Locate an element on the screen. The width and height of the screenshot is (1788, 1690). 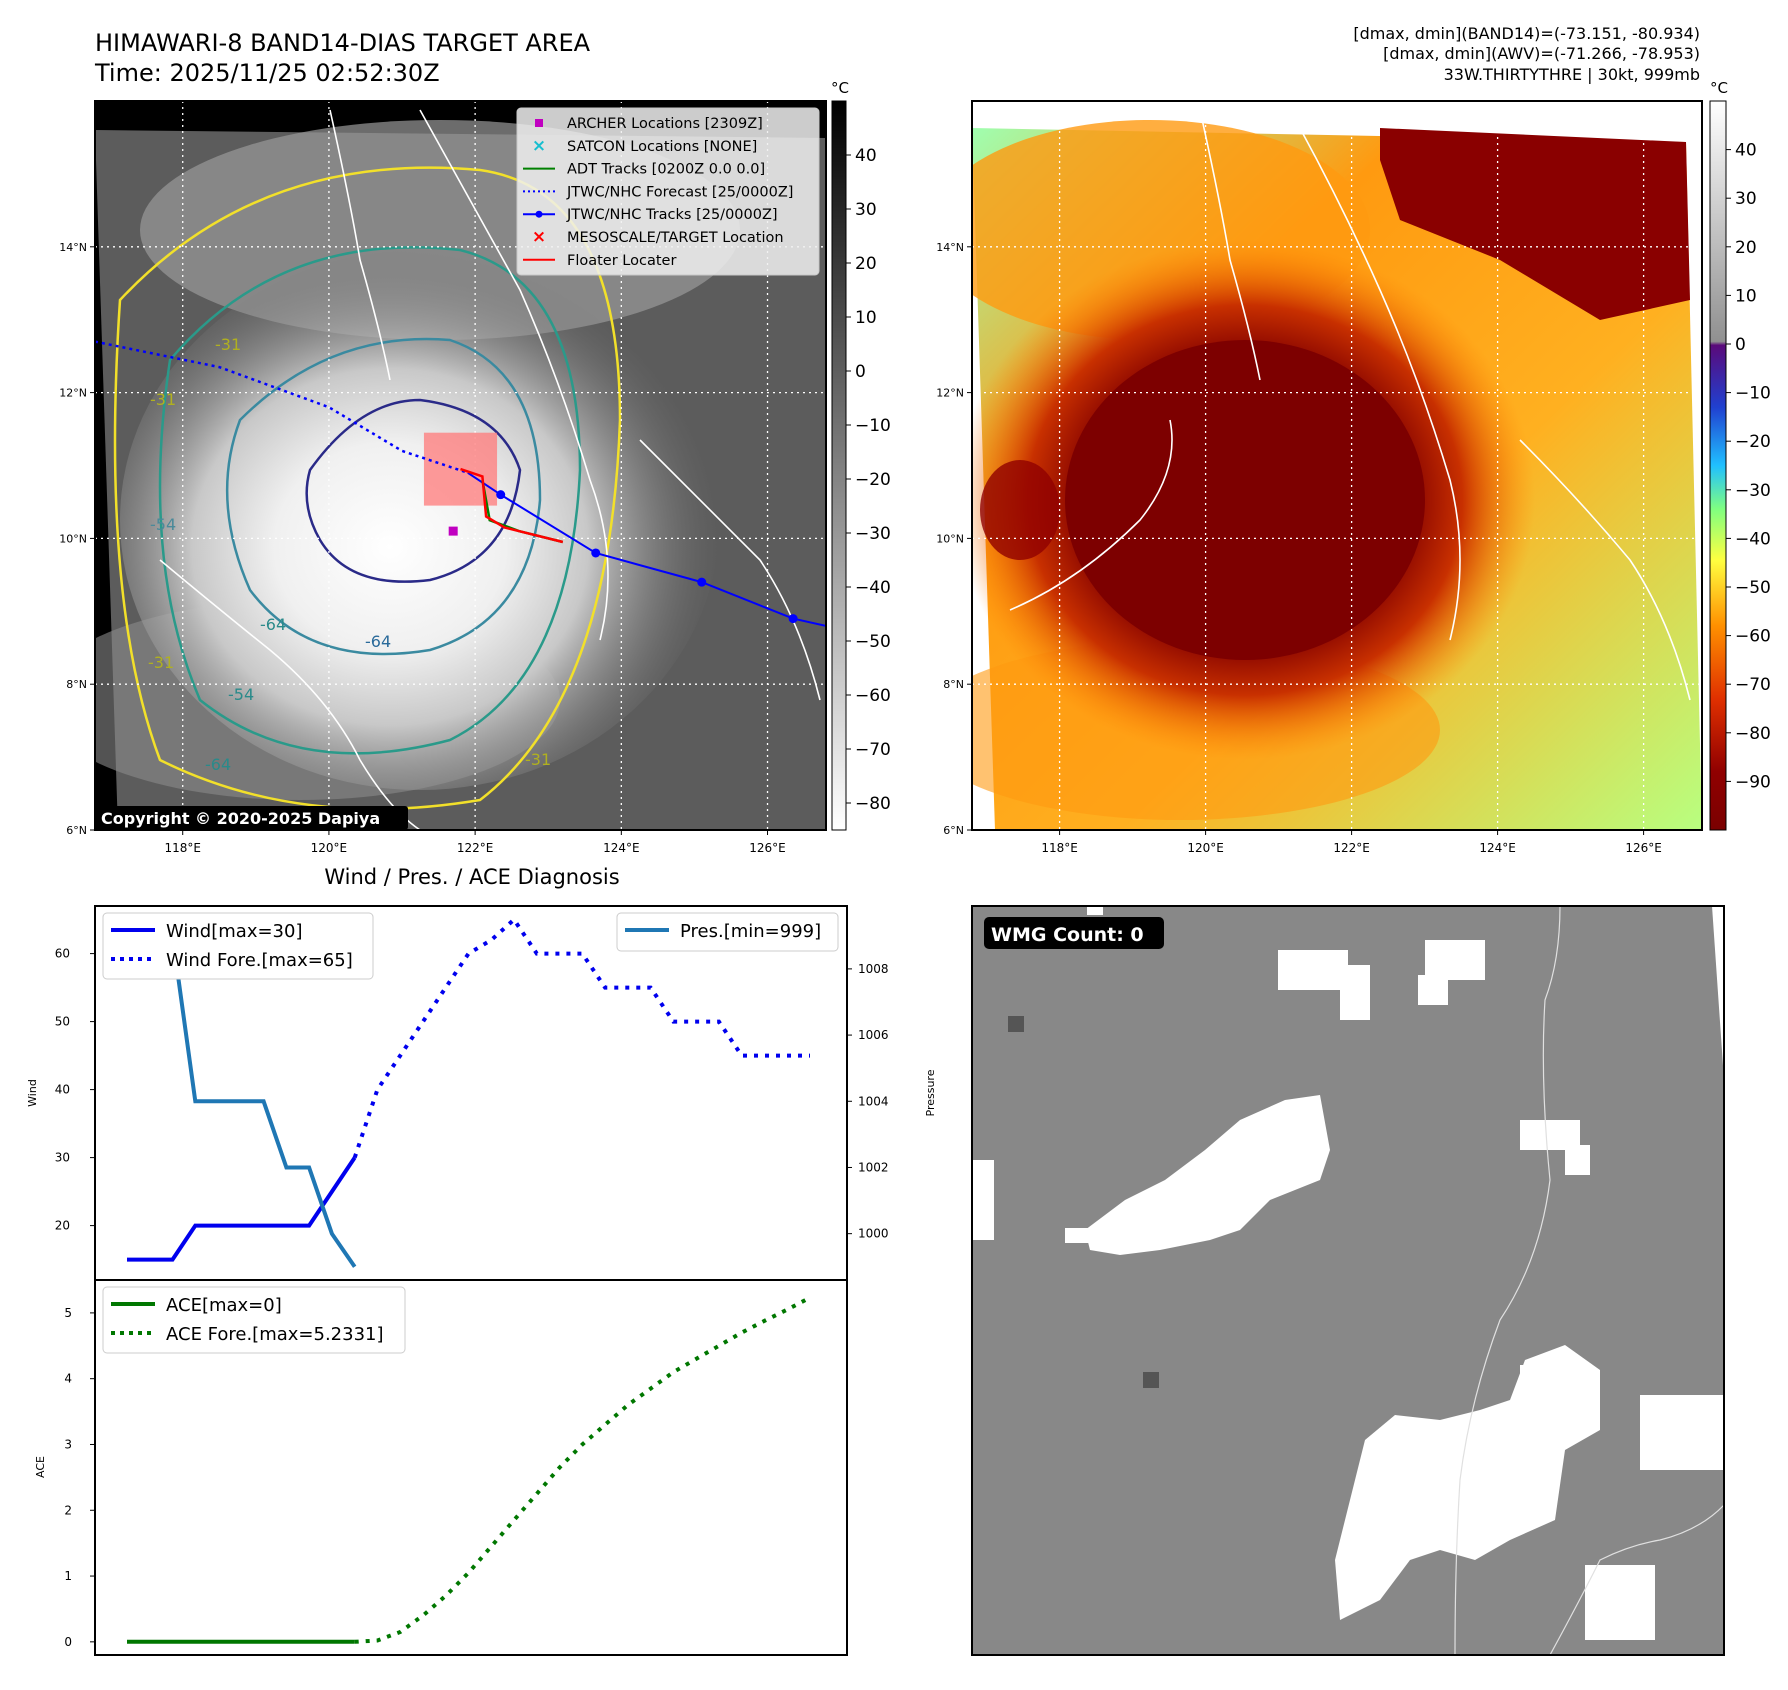
info-line-awv: [dmax, dmin](AWV)=(-71.266, -78.953) is located at coordinates (1541, 53).